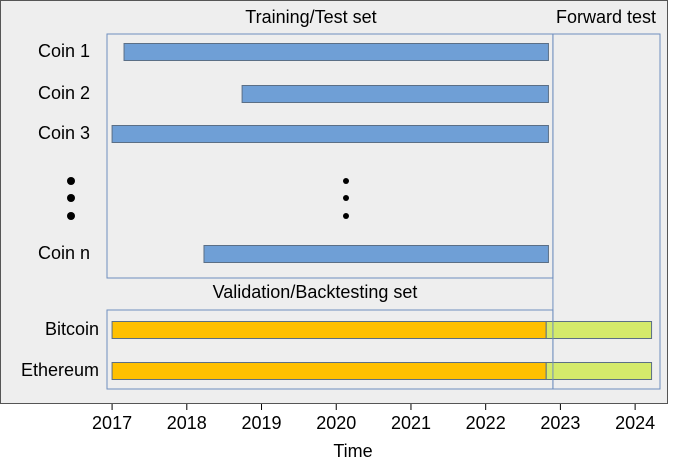 This screenshot has width=685, height=472. What do you see at coordinates (336, 423) in the screenshot?
I see `x-tick-label: 2020` at bounding box center [336, 423].